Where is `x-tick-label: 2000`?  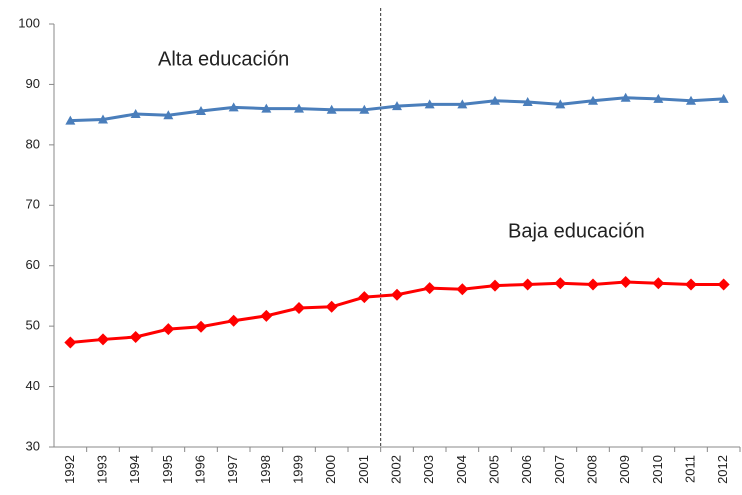
x-tick-label: 2000 is located at coordinates (330, 469).